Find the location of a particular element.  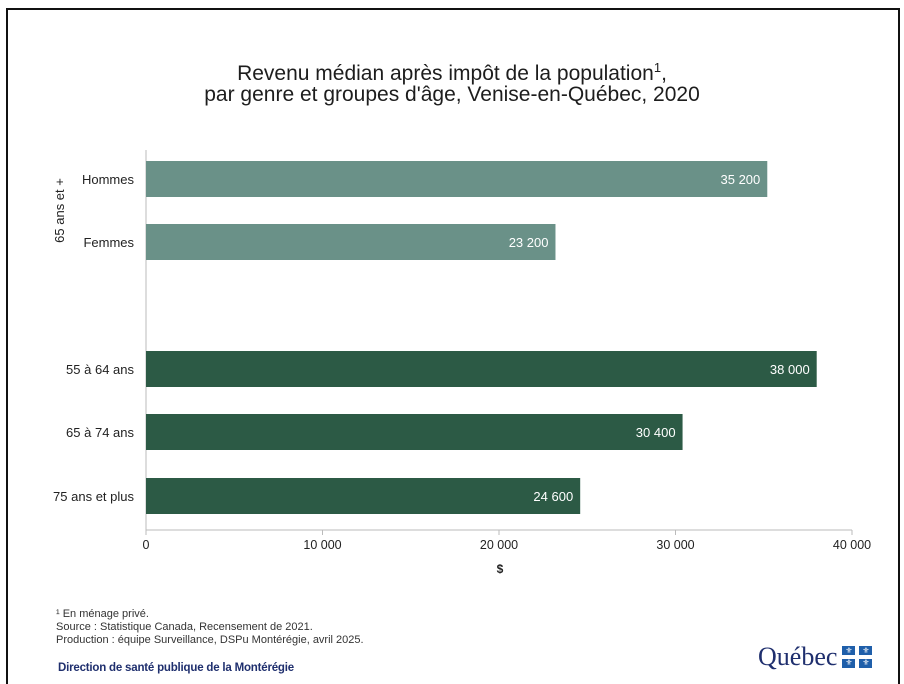

x-tick-label-3: 30 000 is located at coordinates (675, 545).